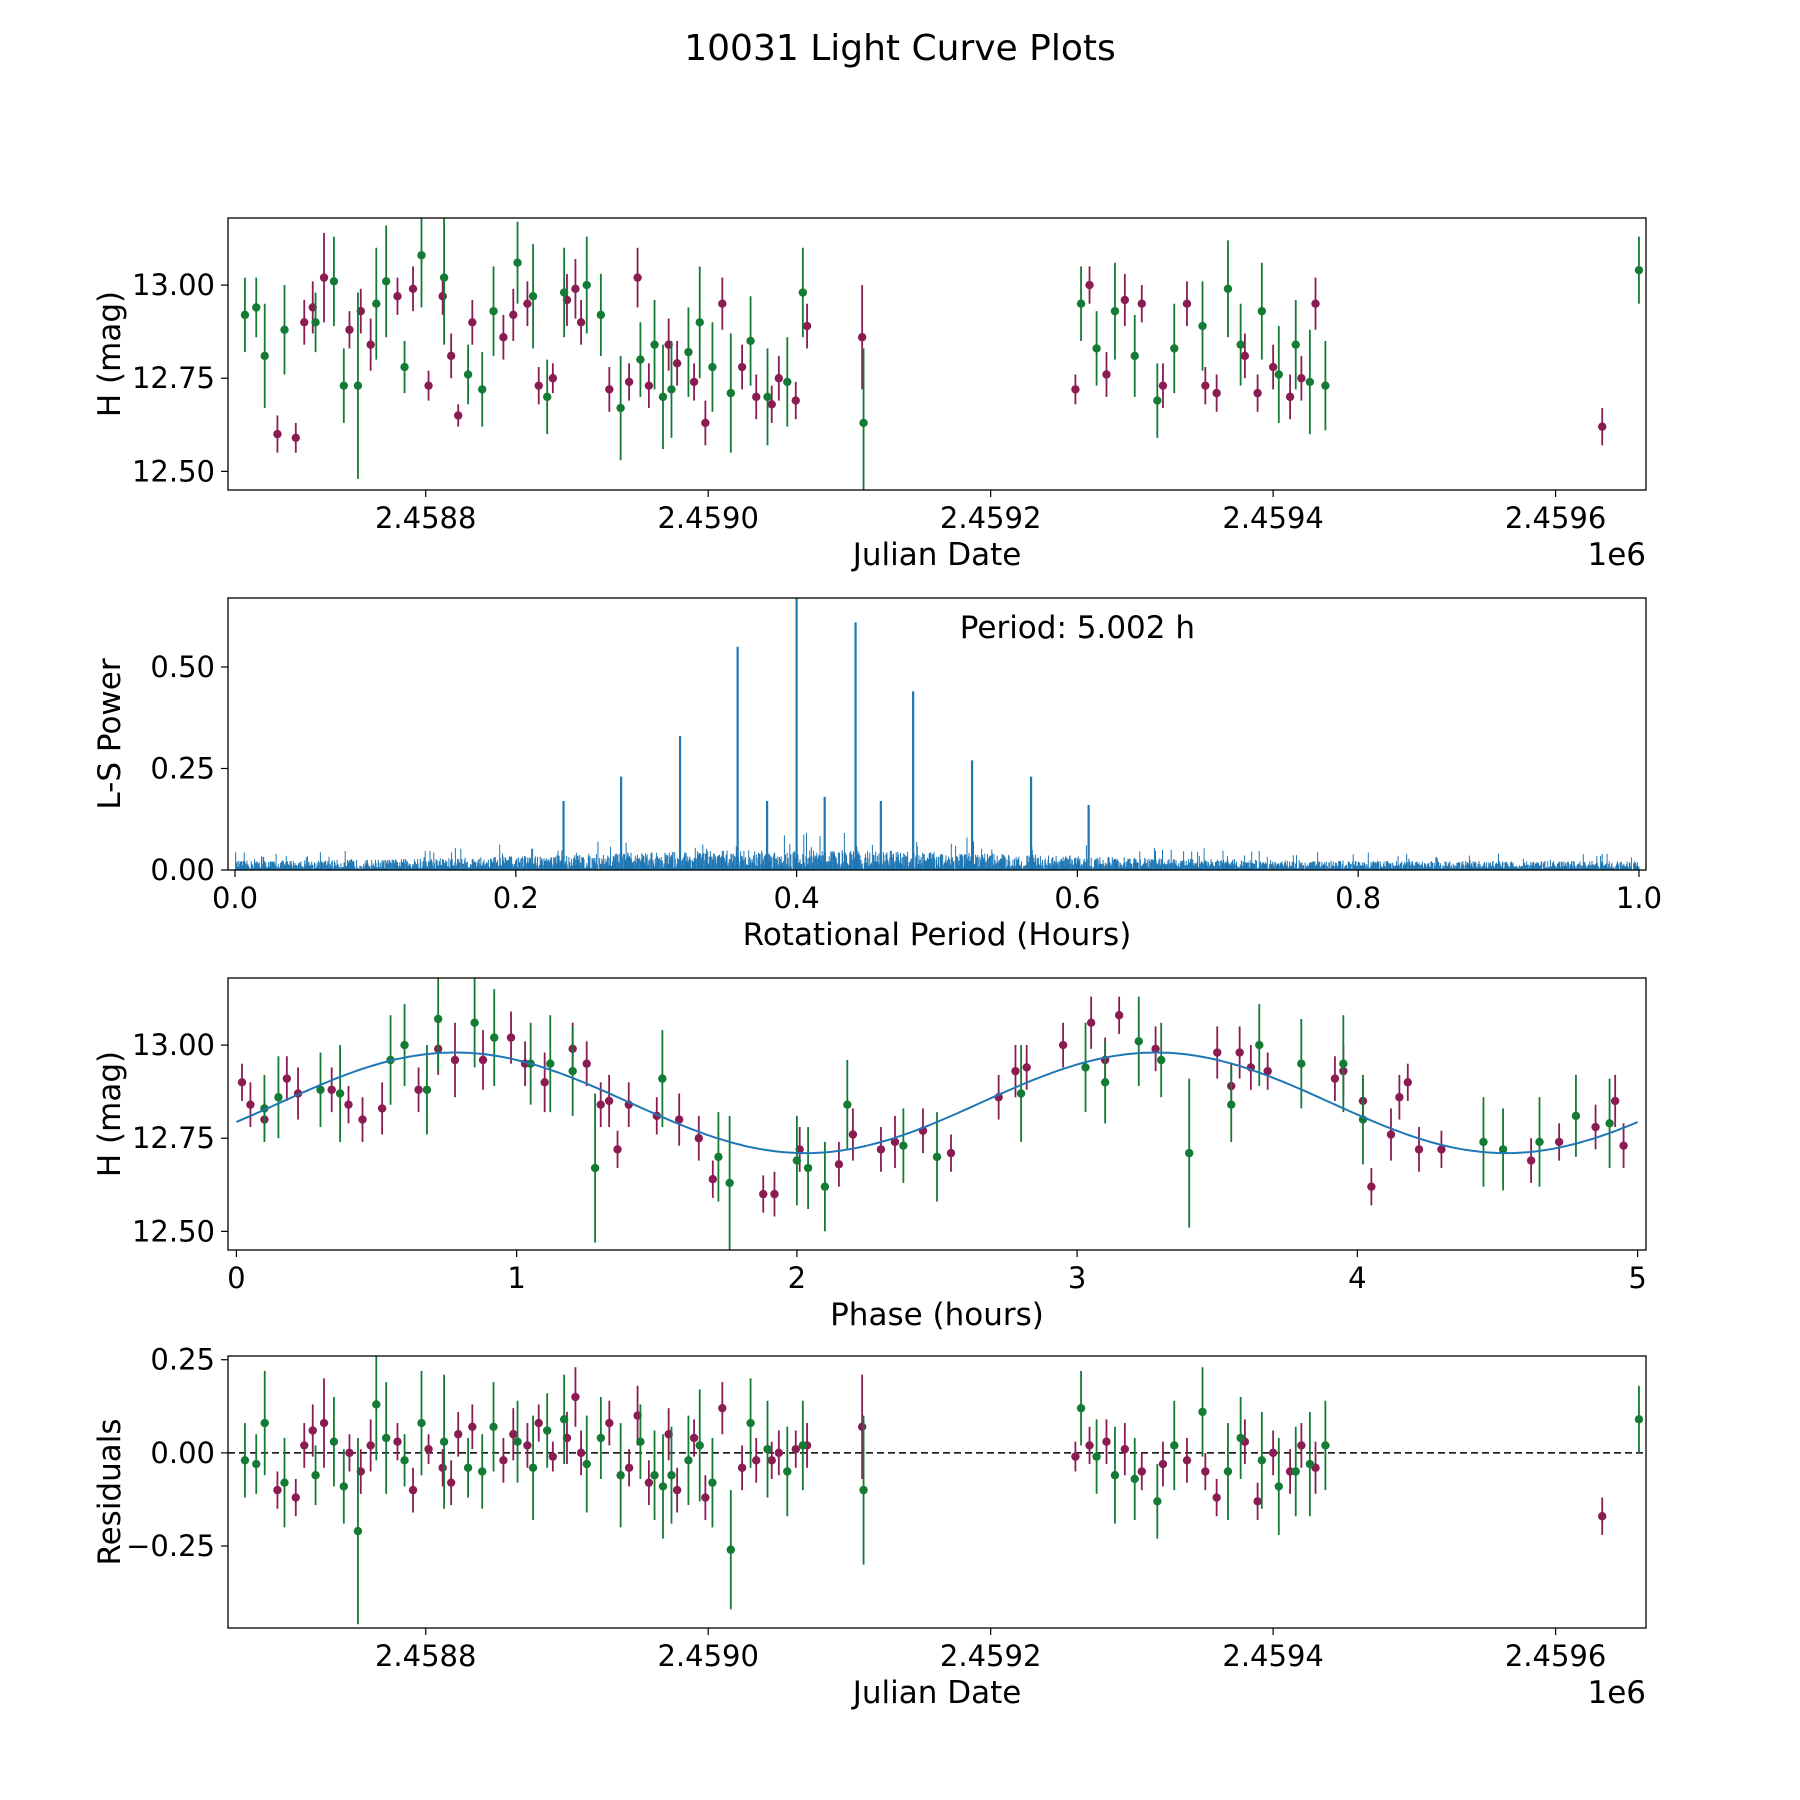 This screenshot has height=1800, width=1800. I want to click on y-tick-label: 12.75, so click(173, 378).